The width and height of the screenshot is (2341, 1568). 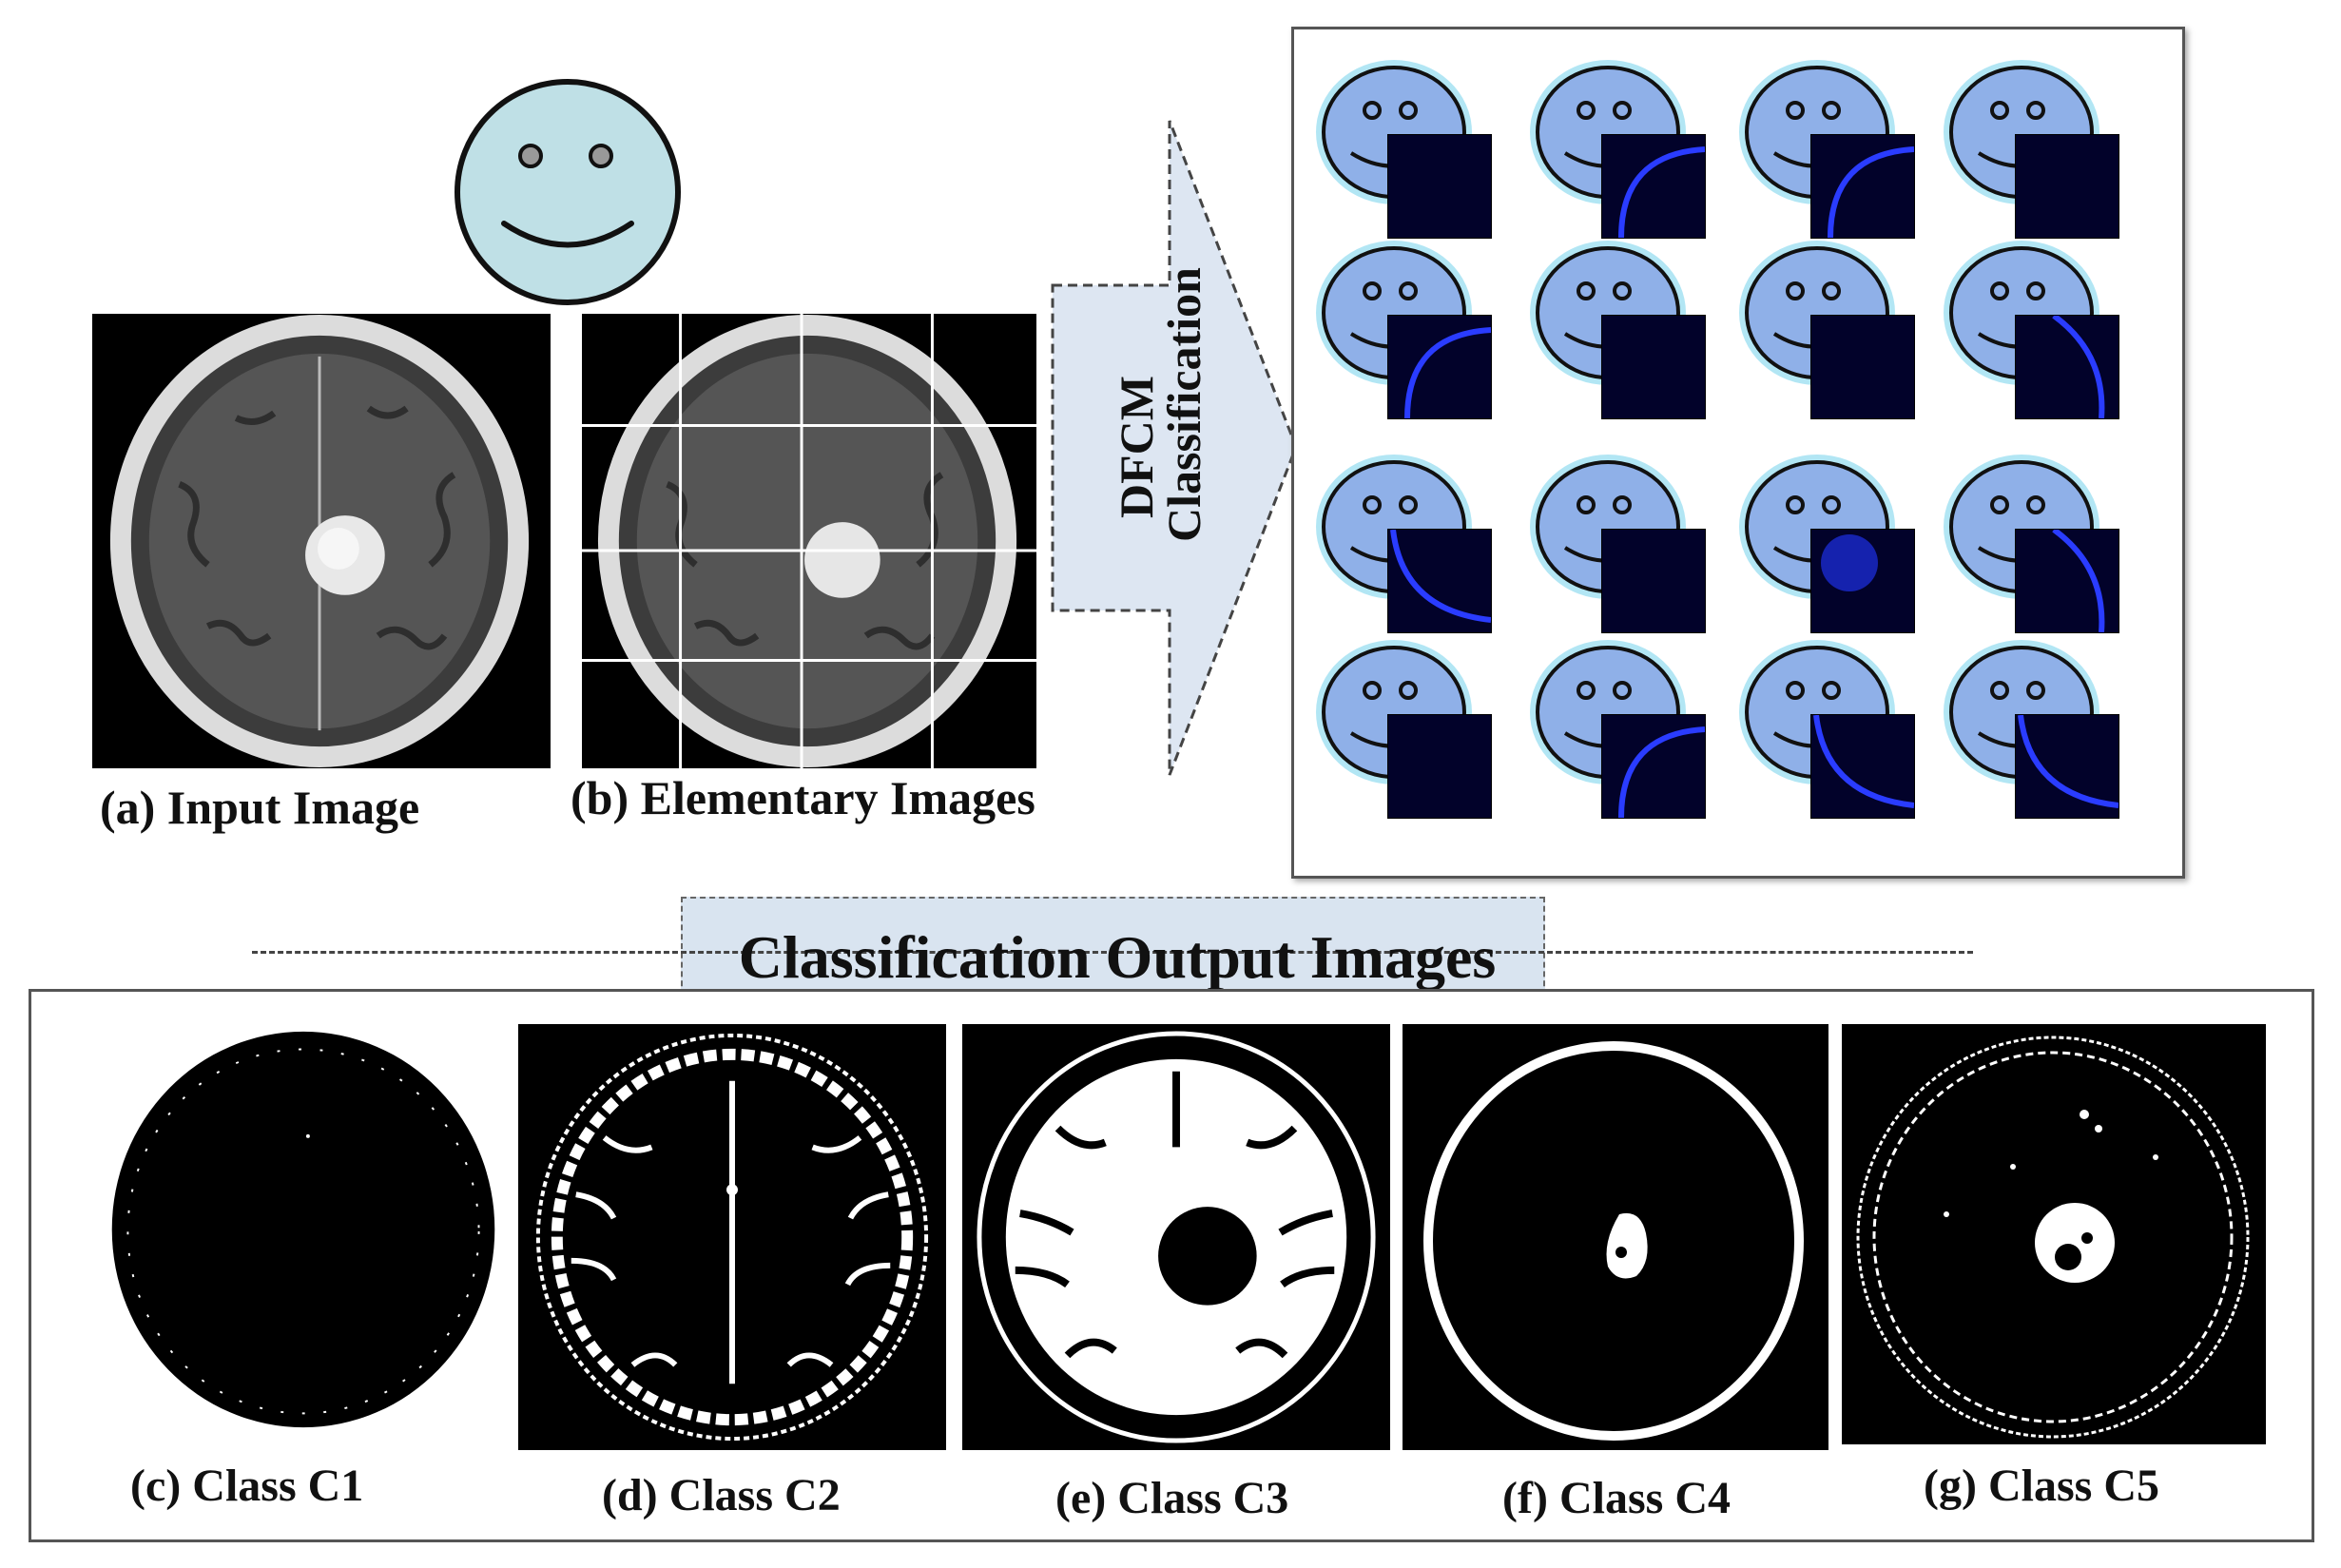 I want to click on smiley-face-icon, so click(x=568, y=192).